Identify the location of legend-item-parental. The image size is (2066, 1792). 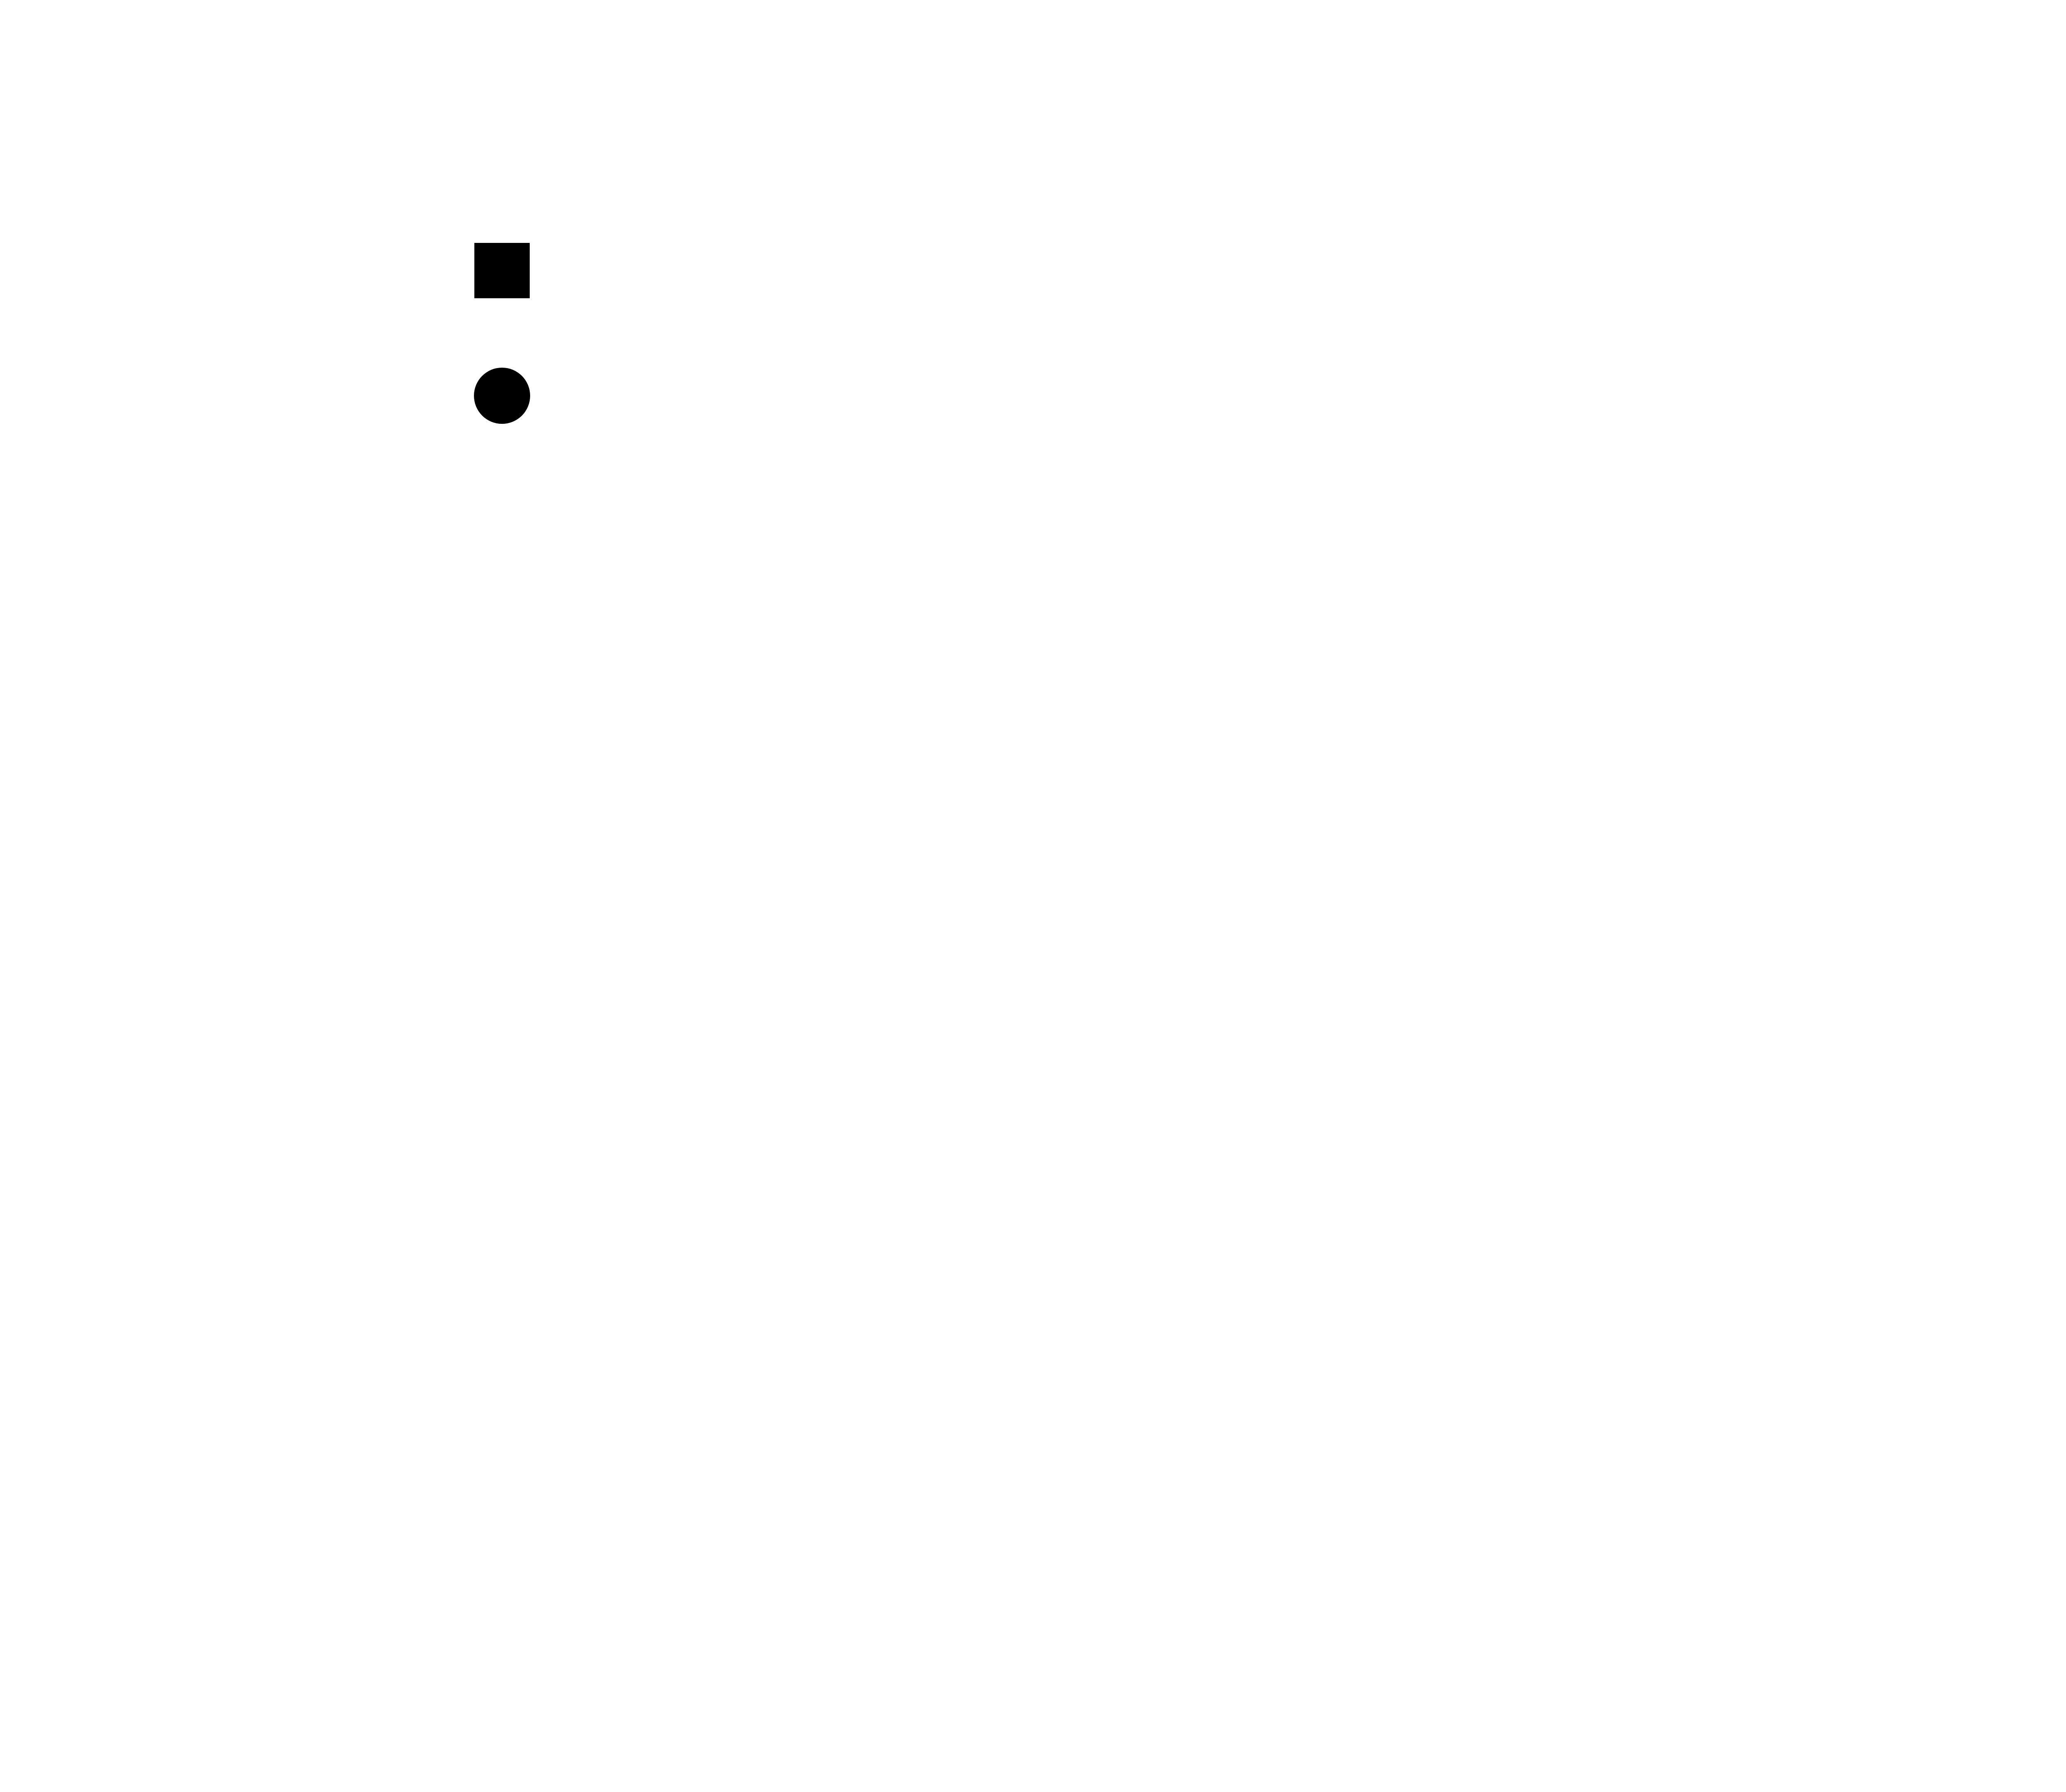
(502, 396).